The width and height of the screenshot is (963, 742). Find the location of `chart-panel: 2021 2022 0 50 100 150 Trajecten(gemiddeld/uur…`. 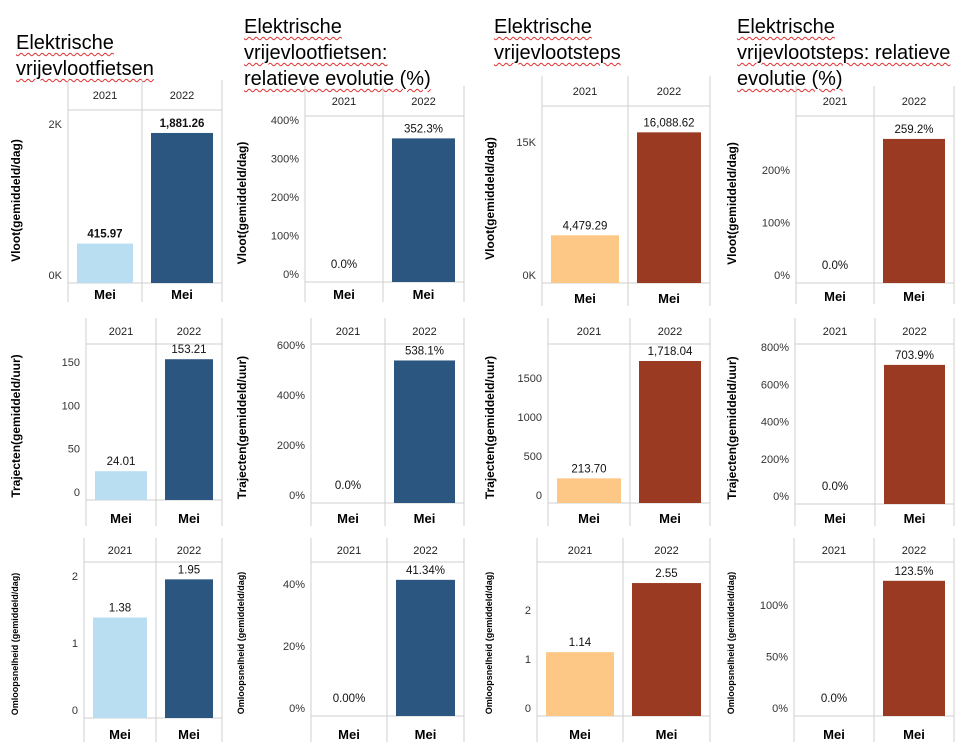

chart-panel: 2021 2022 0 50 100 150 Trajecten(gemiddeld/uur… is located at coordinates (116, 422).